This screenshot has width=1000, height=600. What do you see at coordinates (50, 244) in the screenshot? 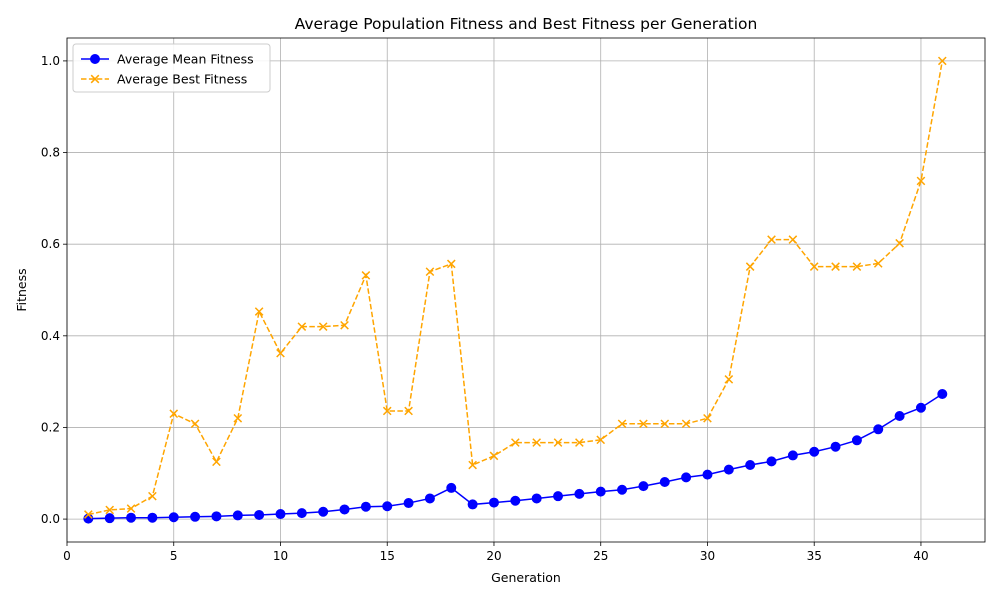
I see `y-tick-label: 0.6` at bounding box center [50, 244].